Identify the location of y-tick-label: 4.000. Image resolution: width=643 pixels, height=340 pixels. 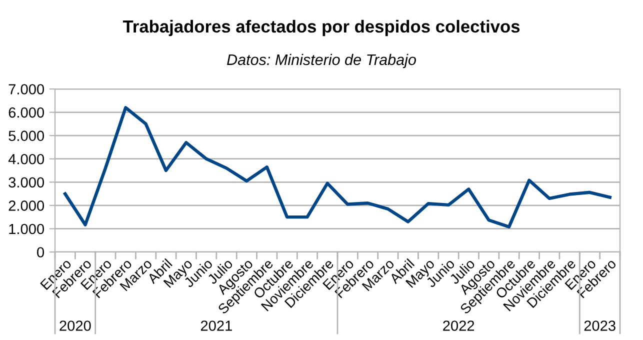
(26, 159).